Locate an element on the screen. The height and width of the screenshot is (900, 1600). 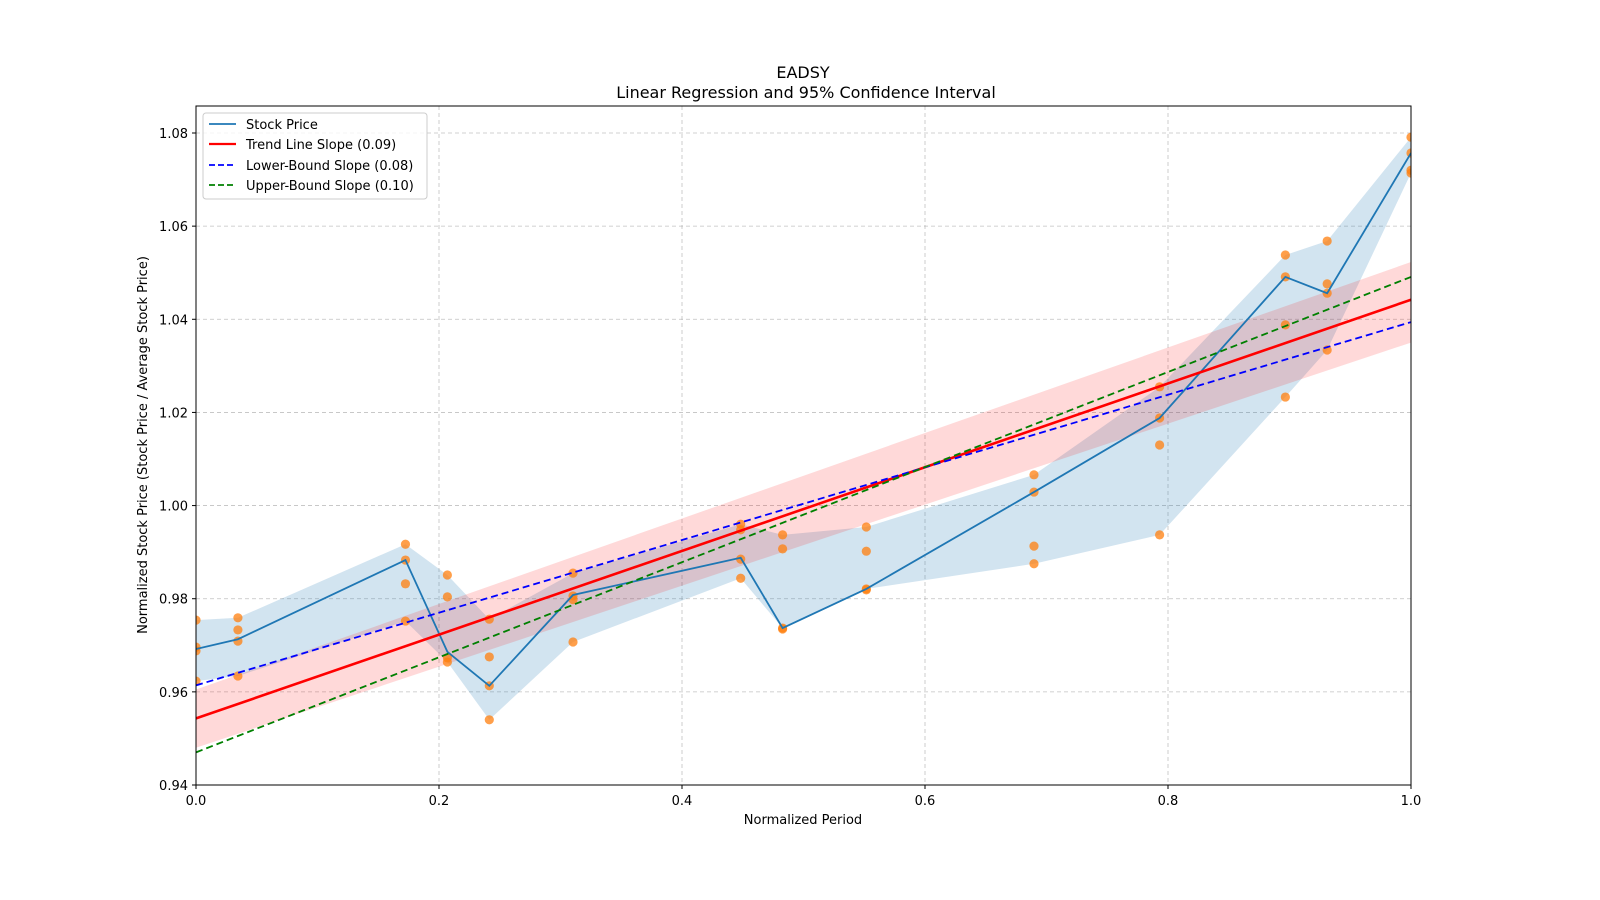
y-tick-label: 0.94 is located at coordinates (173, 786).